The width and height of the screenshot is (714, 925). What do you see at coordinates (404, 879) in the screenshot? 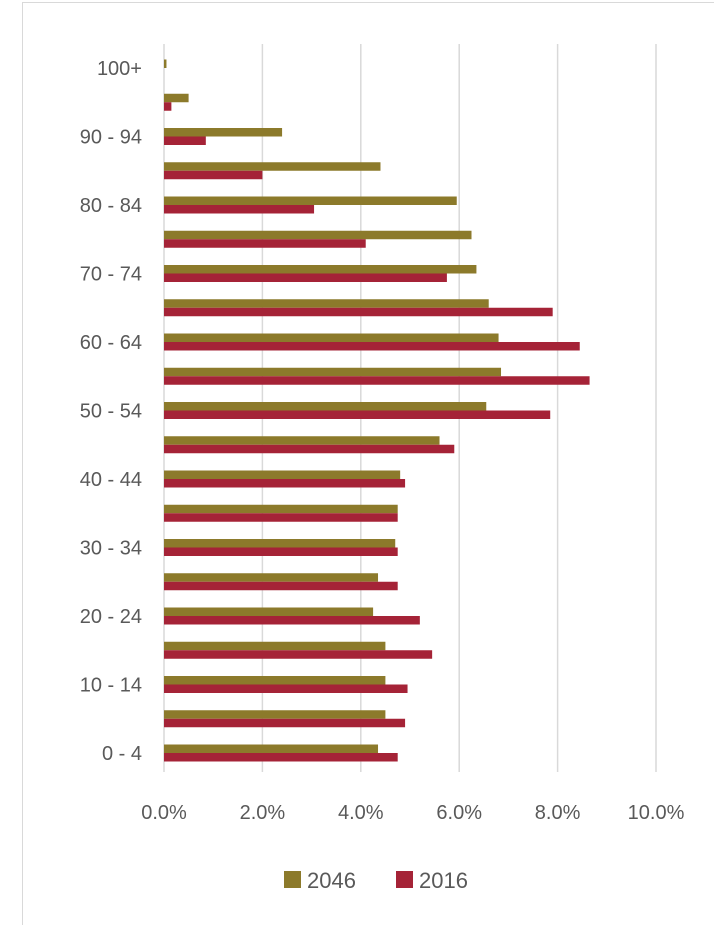
I see `legend-swatch-2016` at bounding box center [404, 879].